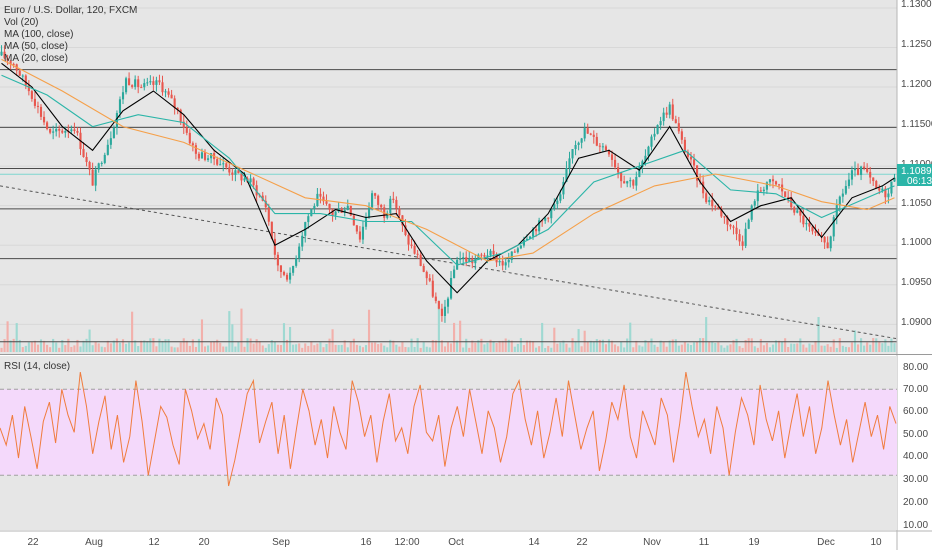 The width and height of the screenshot is (932, 550). What do you see at coordinates (915, 389) in the screenshot?
I see `rsi-tick: 70.00` at bounding box center [915, 389].